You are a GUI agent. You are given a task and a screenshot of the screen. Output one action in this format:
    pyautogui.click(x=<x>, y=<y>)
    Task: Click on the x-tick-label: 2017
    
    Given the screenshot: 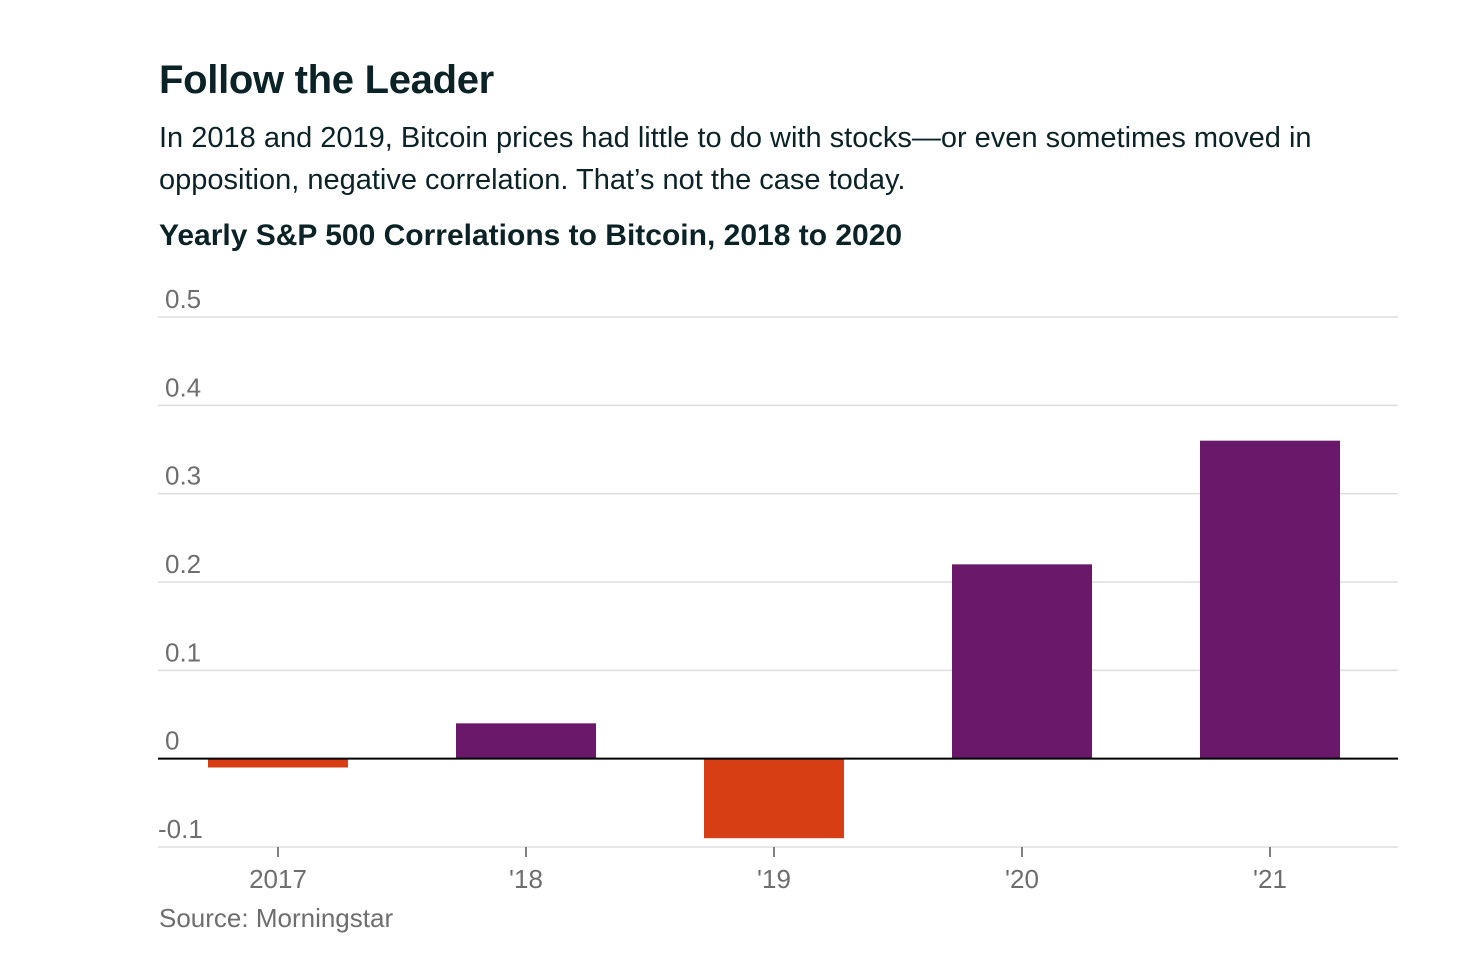 What is the action you would take?
    pyautogui.click(x=278, y=879)
    